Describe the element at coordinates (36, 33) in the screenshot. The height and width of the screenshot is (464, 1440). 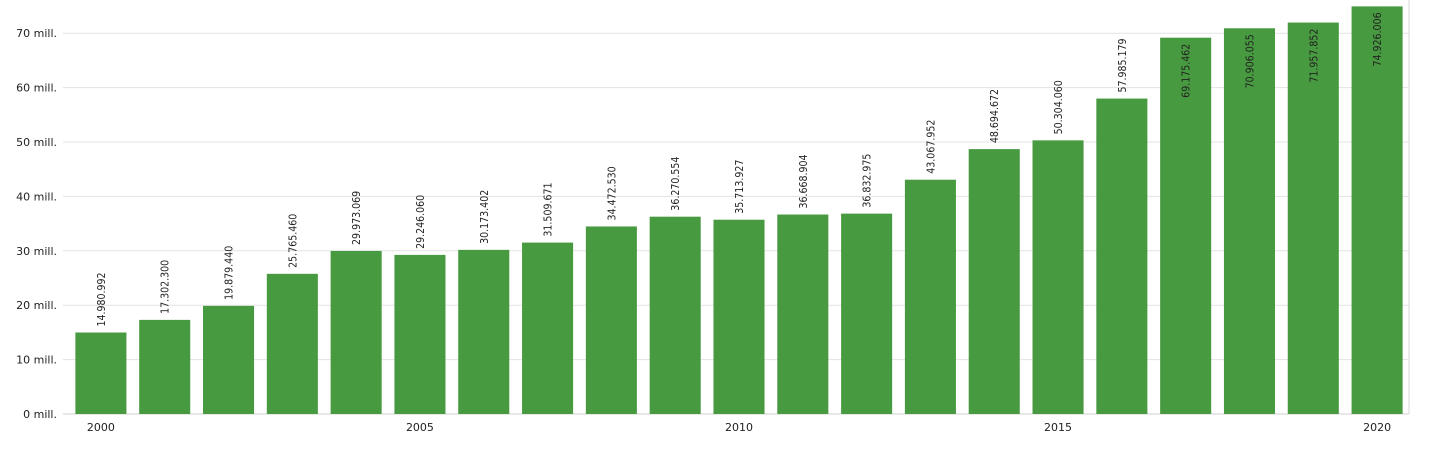
I see `y-tick-label: 70 mill.` at that location.